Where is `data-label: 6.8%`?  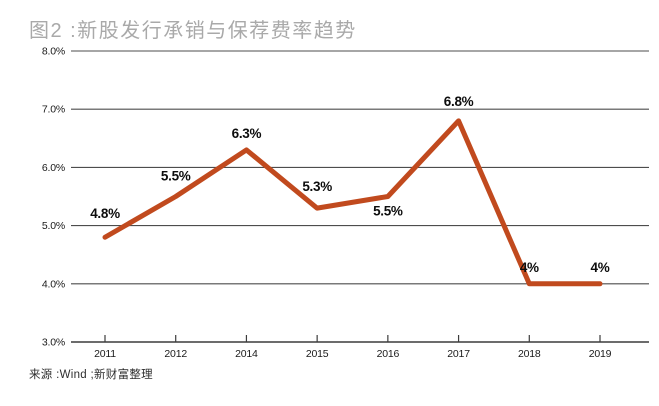
data-label: 6.8% is located at coordinates (459, 101).